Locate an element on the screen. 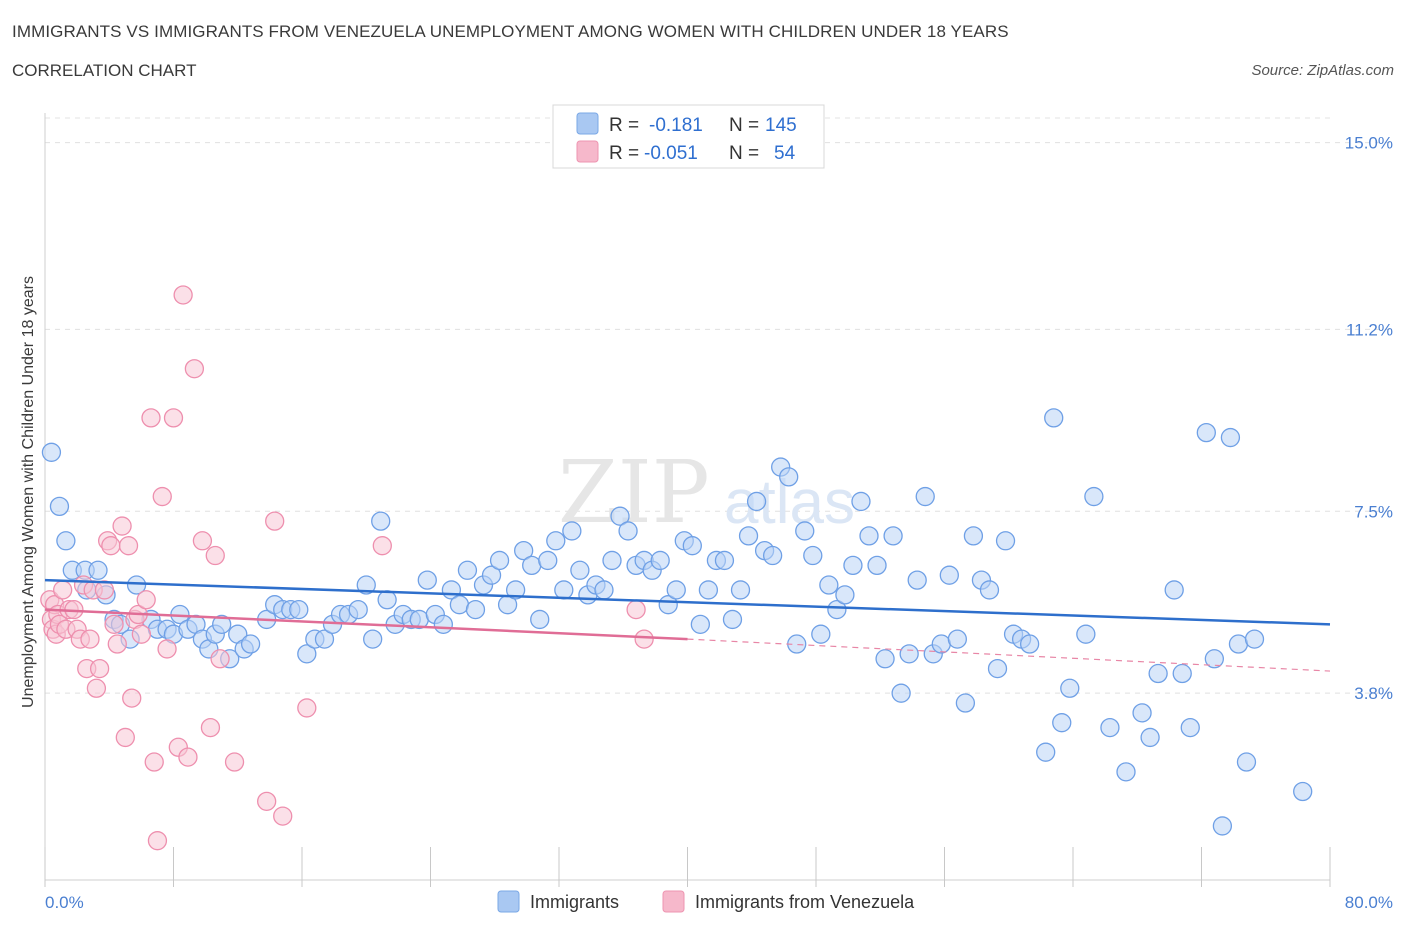 This screenshot has width=1406, height=930. legend-r-value-immigrants: -0.181 is located at coordinates (676, 125).